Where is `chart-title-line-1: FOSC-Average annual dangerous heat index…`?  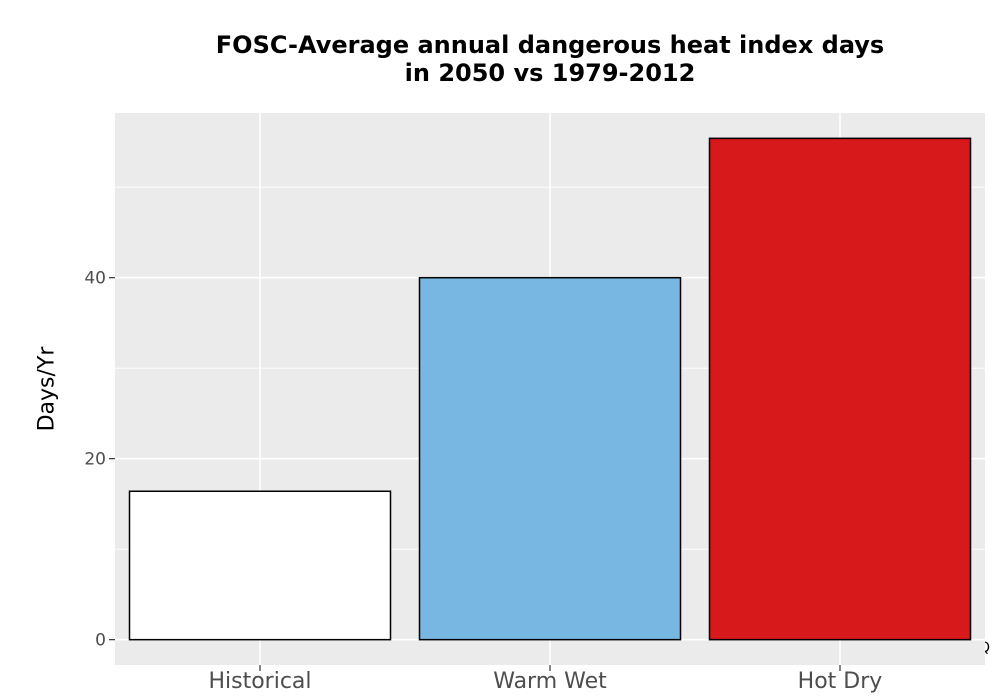 chart-title-line-1: FOSC-Average annual dangerous heat index… is located at coordinates (550, 45).